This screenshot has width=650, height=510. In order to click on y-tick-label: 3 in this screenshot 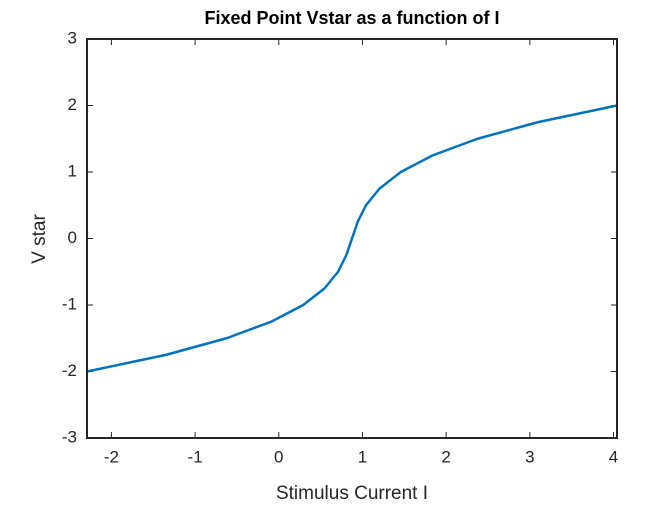, I will do `click(72, 37)`.